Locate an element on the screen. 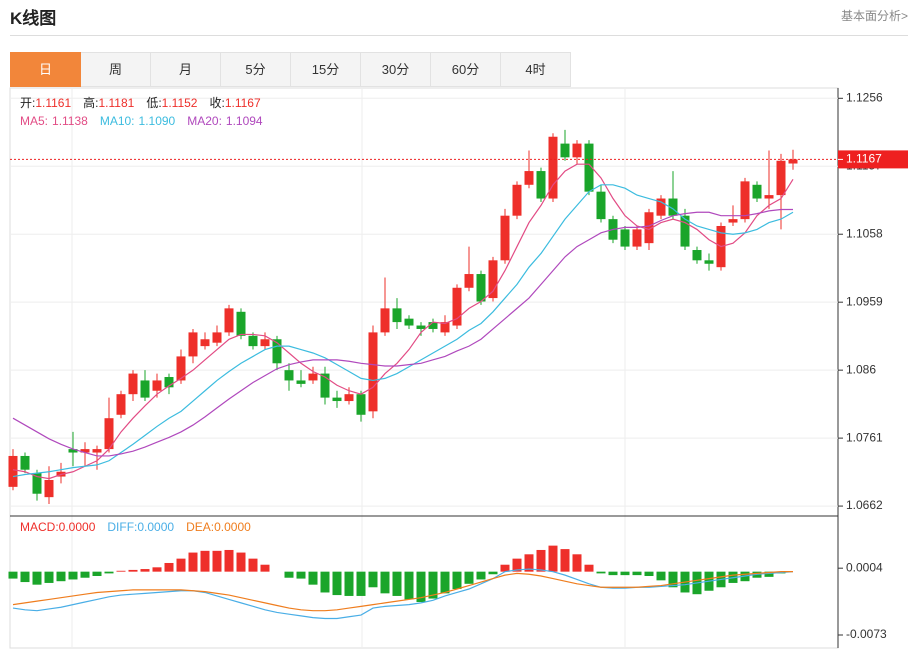 Image resolution: width=914 pixels, height=649 pixels. legend-value: 1.1161 is located at coordinates (53, 103).